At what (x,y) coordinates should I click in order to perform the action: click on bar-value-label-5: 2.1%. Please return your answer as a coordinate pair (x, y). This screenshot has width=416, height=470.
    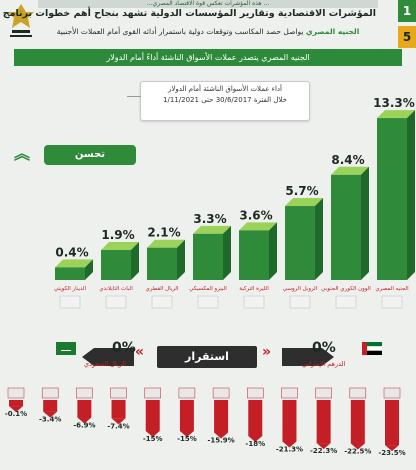
    Looking at the image, I should click on (163, 233).